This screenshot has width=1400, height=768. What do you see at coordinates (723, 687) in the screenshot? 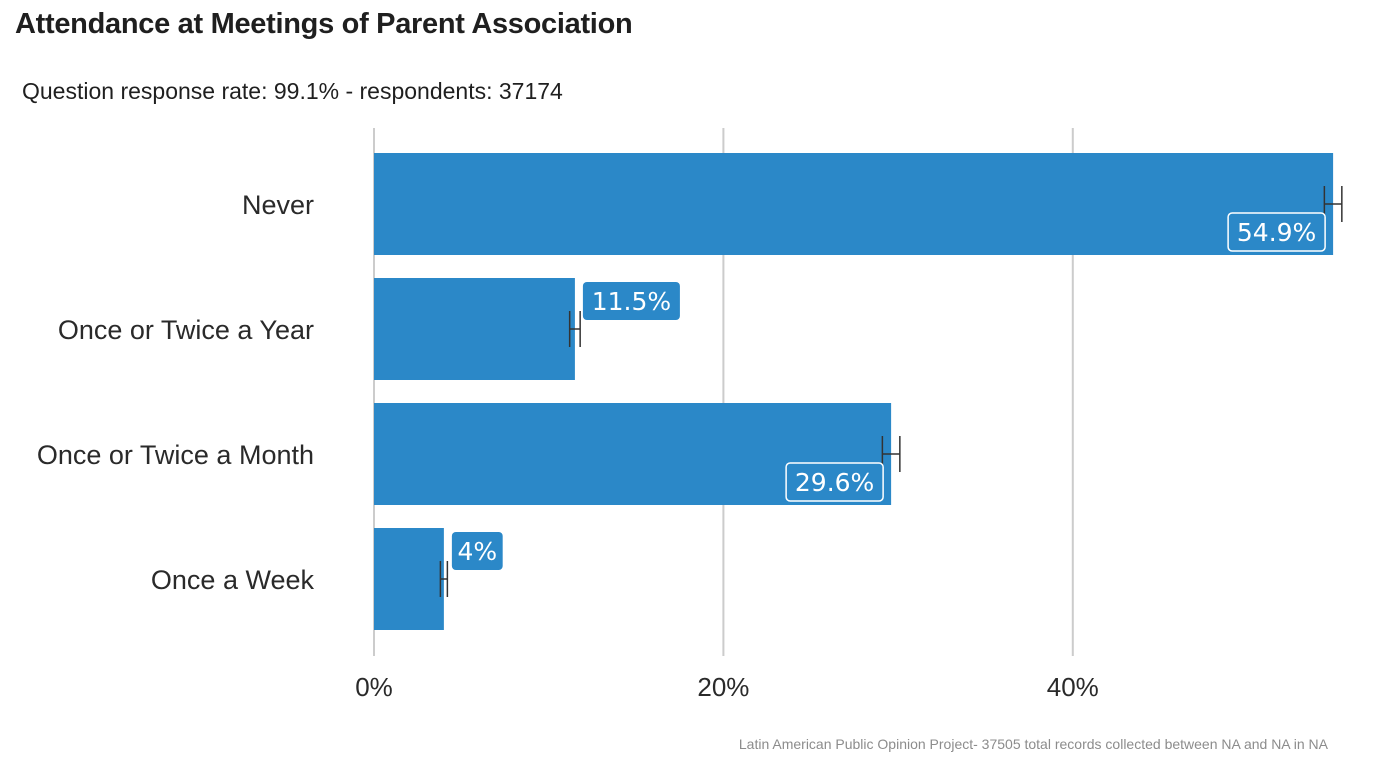
I see `x-tick-label: 20%` at bounding box center [723, 687].